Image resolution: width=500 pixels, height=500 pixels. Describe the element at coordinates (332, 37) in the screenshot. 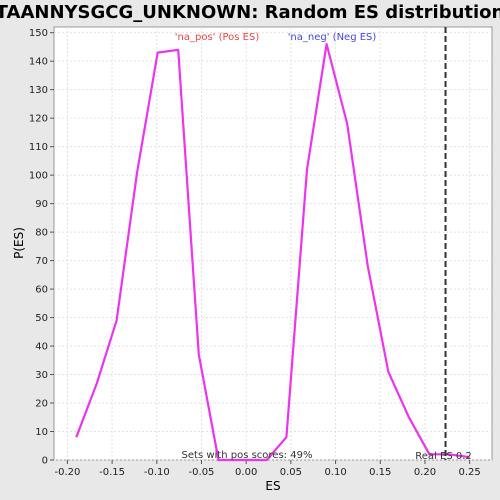

I see `neg-es-label: 'na_neg' (Neg ES)` at that location.